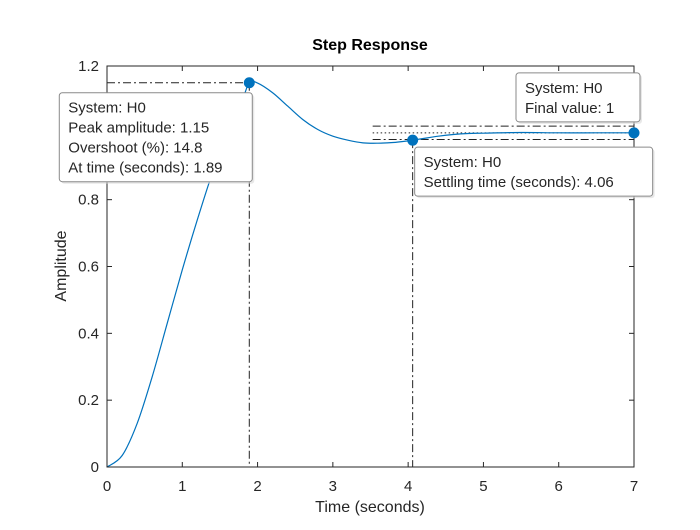 This screenshot has height=530, width=700. What do you see at coordinates (88, 333) in the screenshot?
I see `y-tick-label: 0.4` at bounding box center [88, 333].